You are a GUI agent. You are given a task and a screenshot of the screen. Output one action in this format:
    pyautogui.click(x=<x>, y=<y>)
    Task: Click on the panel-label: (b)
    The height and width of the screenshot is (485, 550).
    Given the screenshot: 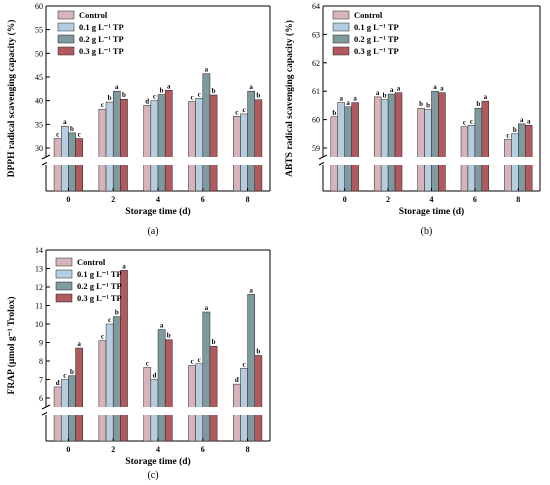 What is the action you would take?
    pyautogui.click(x=427, y=231)
    